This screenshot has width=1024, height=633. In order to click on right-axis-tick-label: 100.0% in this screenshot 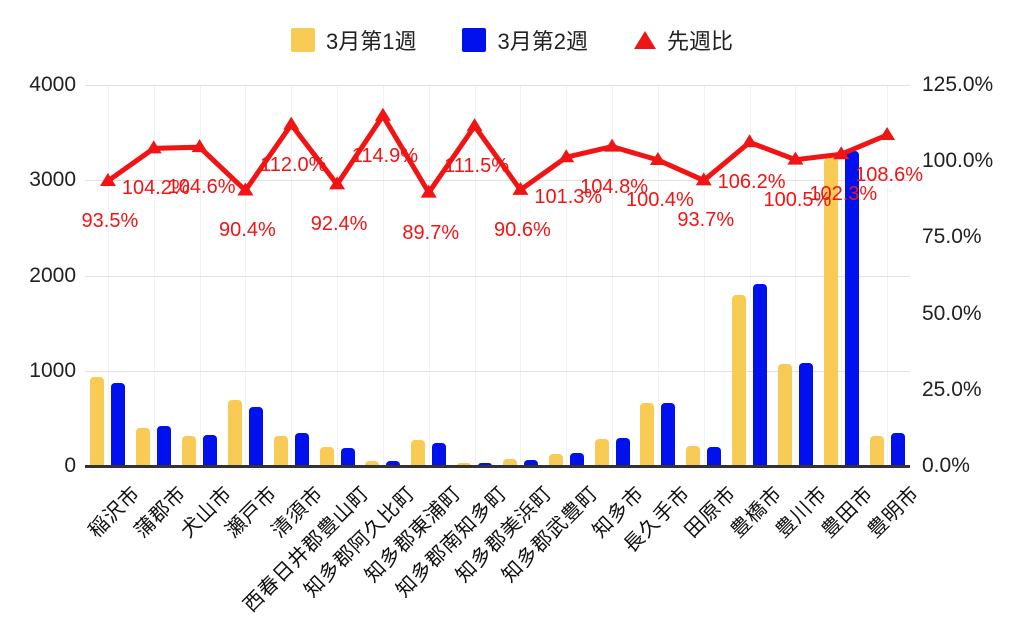, I will do `click(958, 161)`.